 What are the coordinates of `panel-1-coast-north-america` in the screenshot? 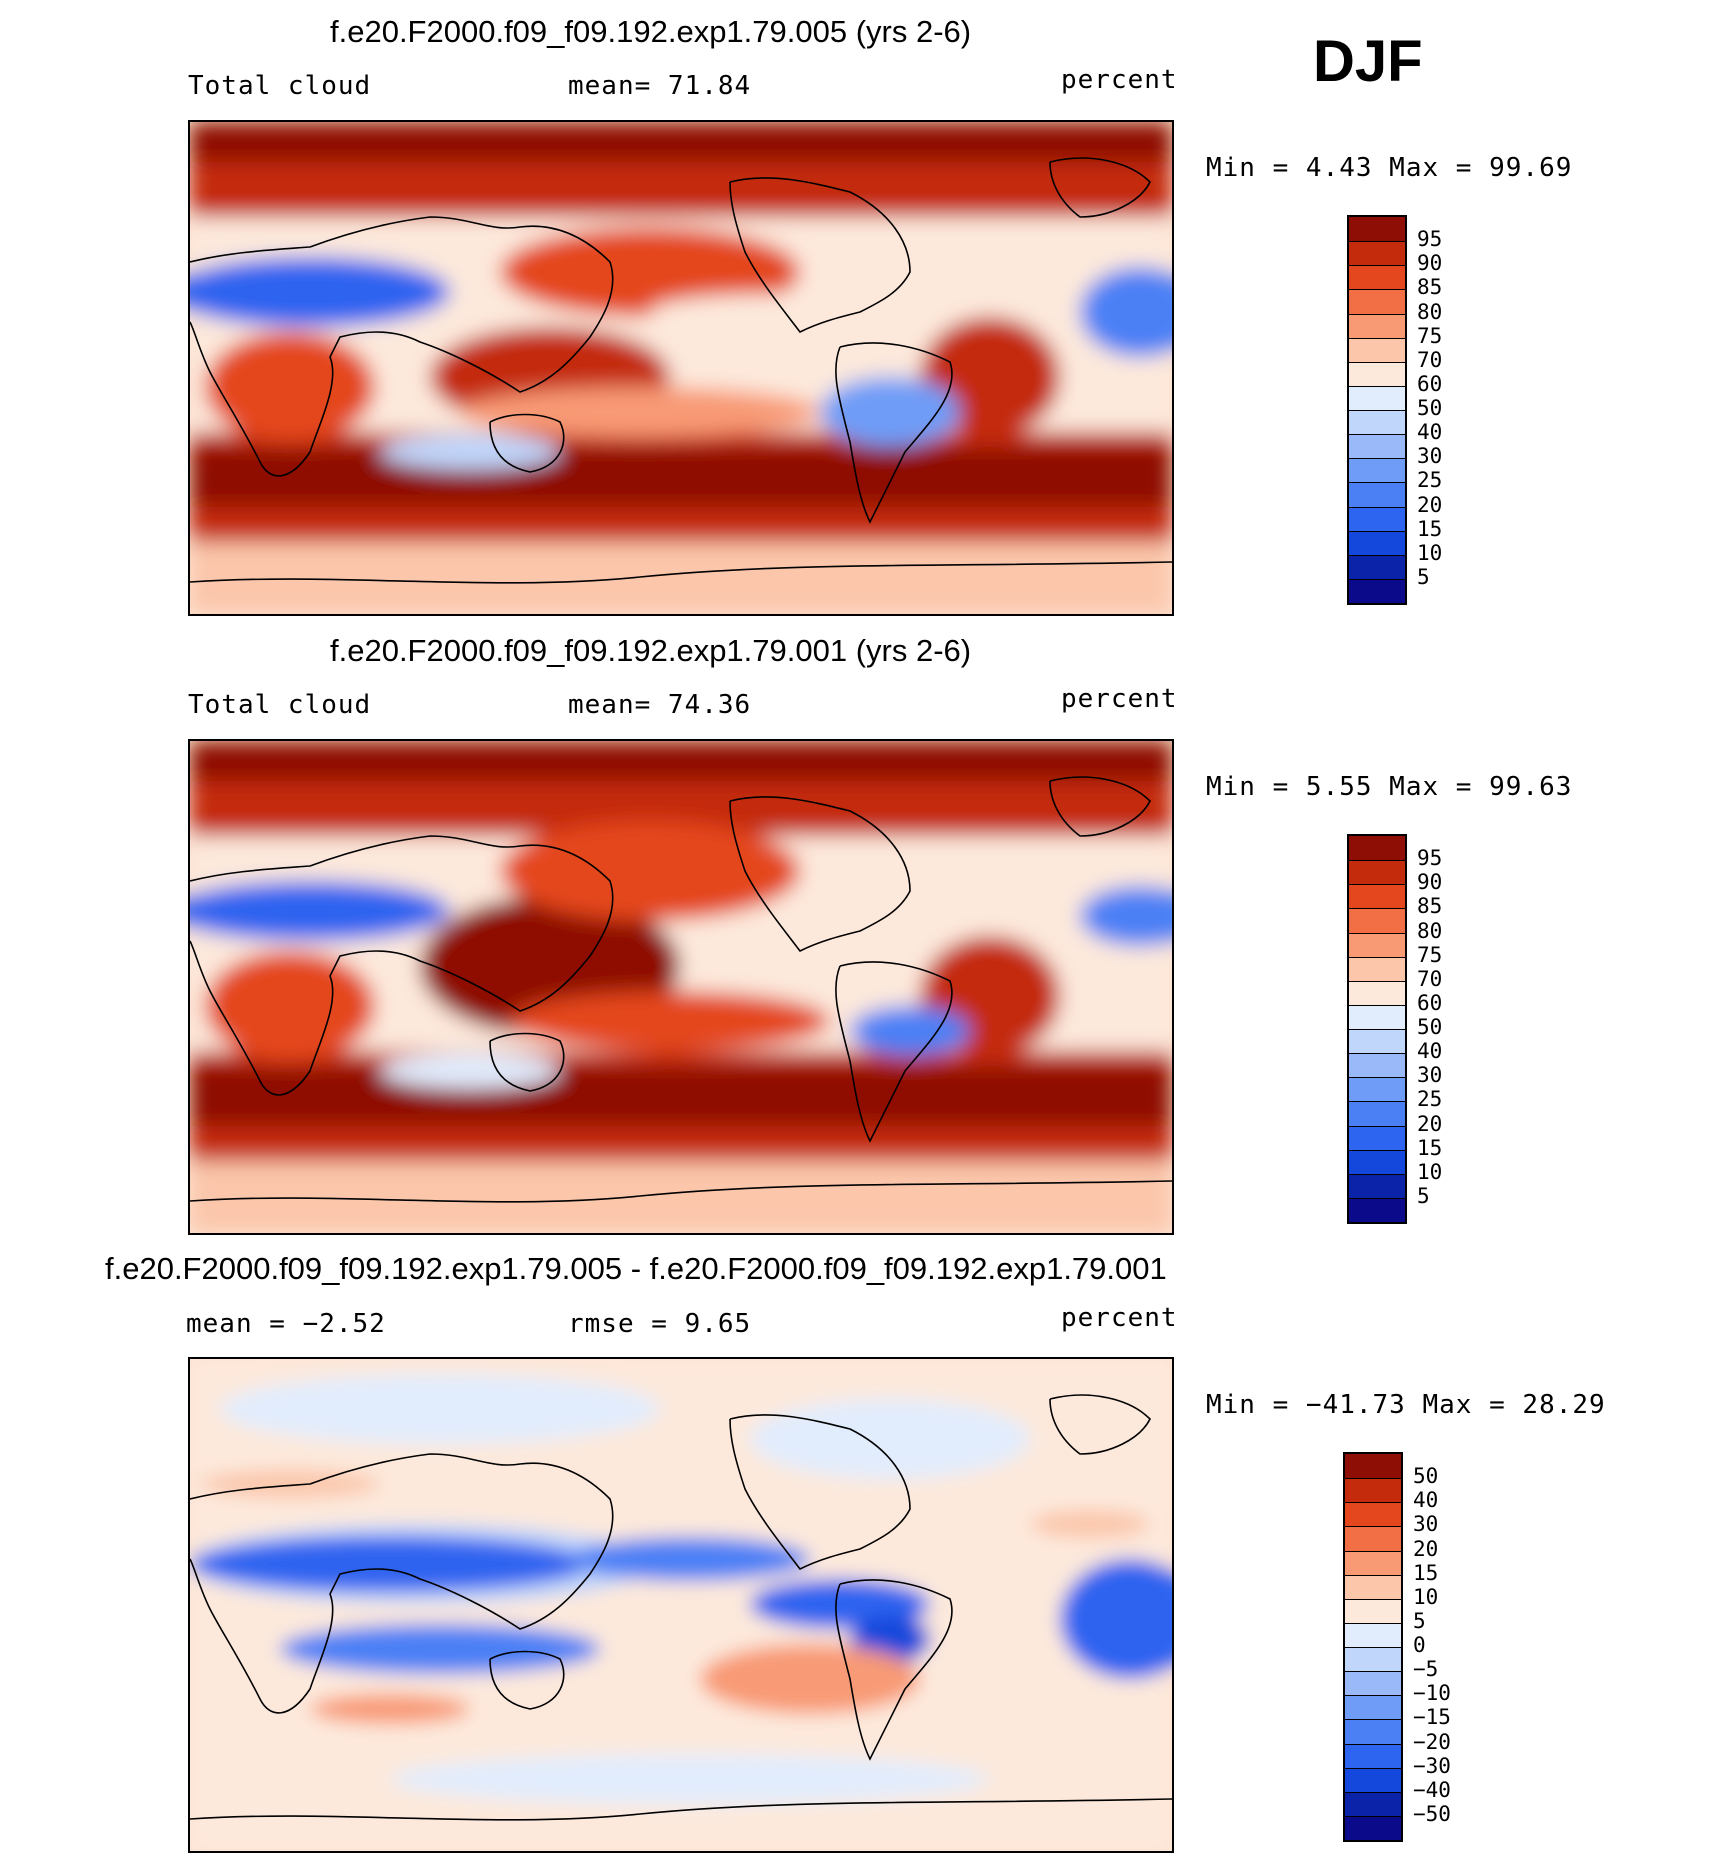 It's located at (820, 255).